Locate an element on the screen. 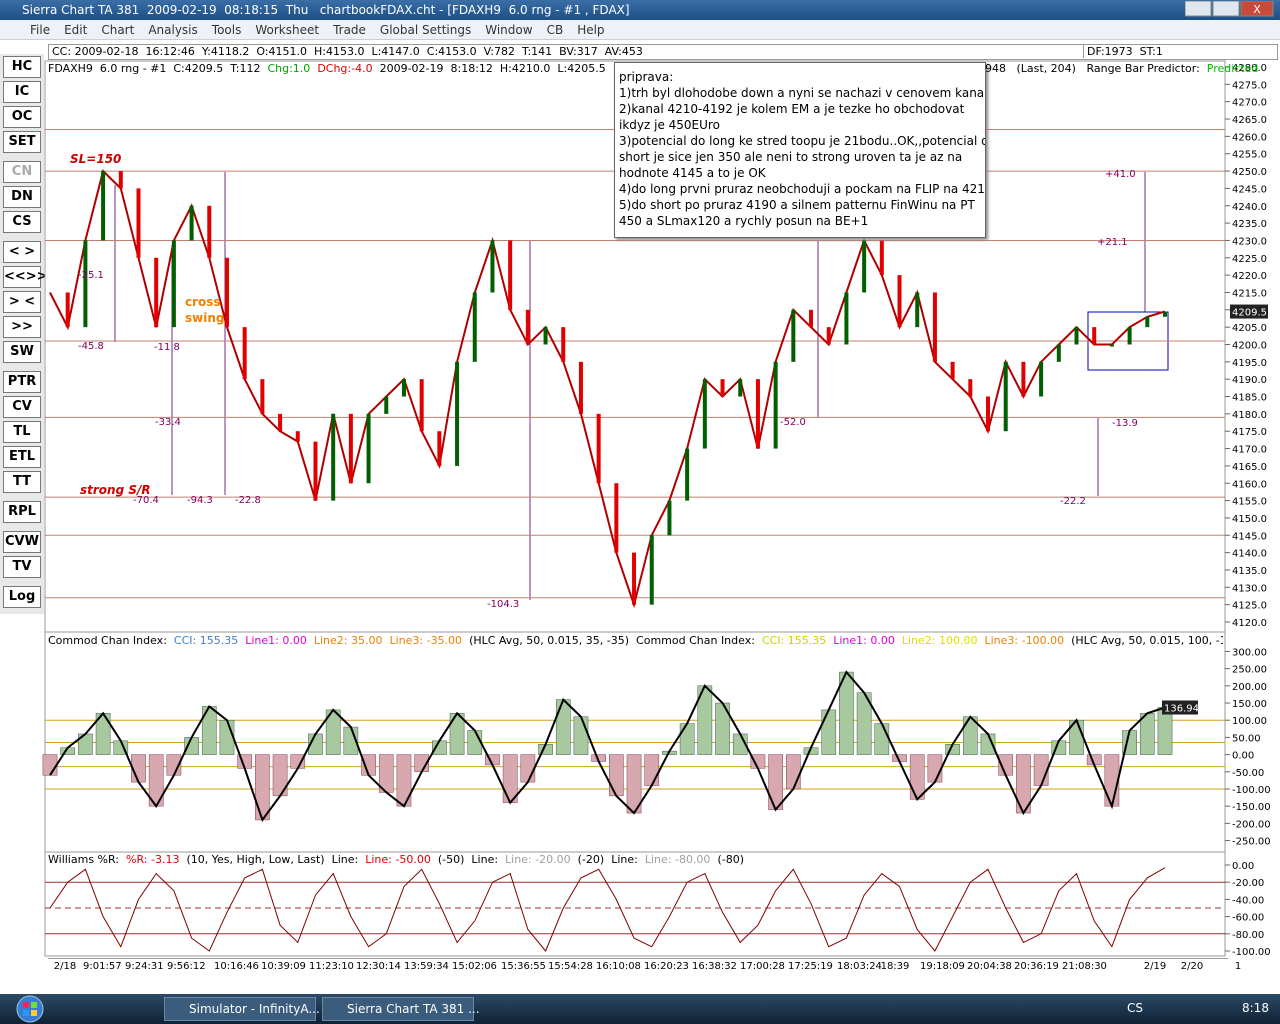 This screenshot has height=1024, width=1280. menu-item: Tools is located at coordinates (226, 30).